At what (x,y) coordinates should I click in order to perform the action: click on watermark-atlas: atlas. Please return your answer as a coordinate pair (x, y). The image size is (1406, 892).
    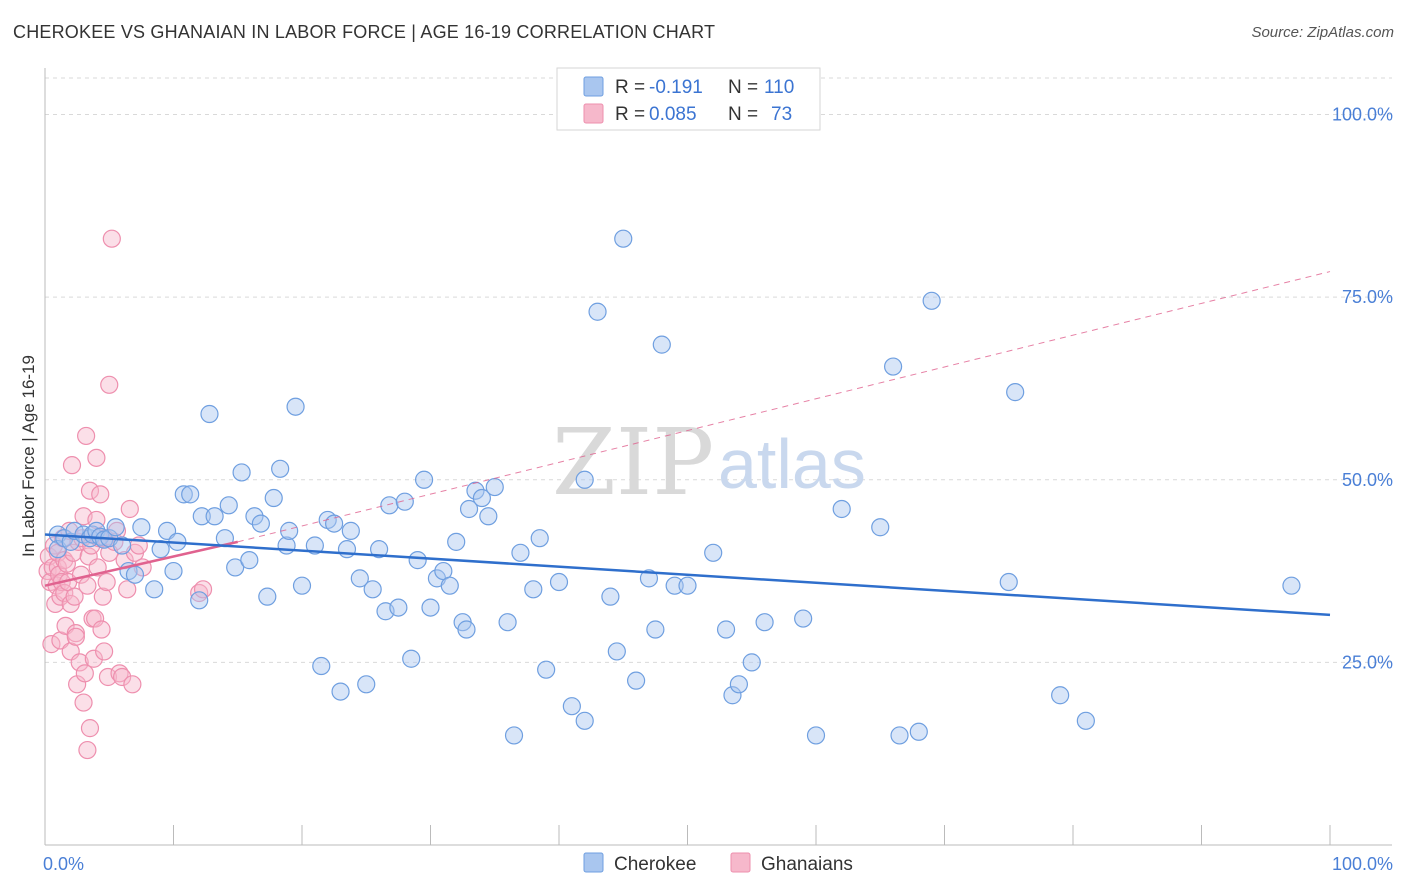
    Looking at the image, I should click on (792, 464).